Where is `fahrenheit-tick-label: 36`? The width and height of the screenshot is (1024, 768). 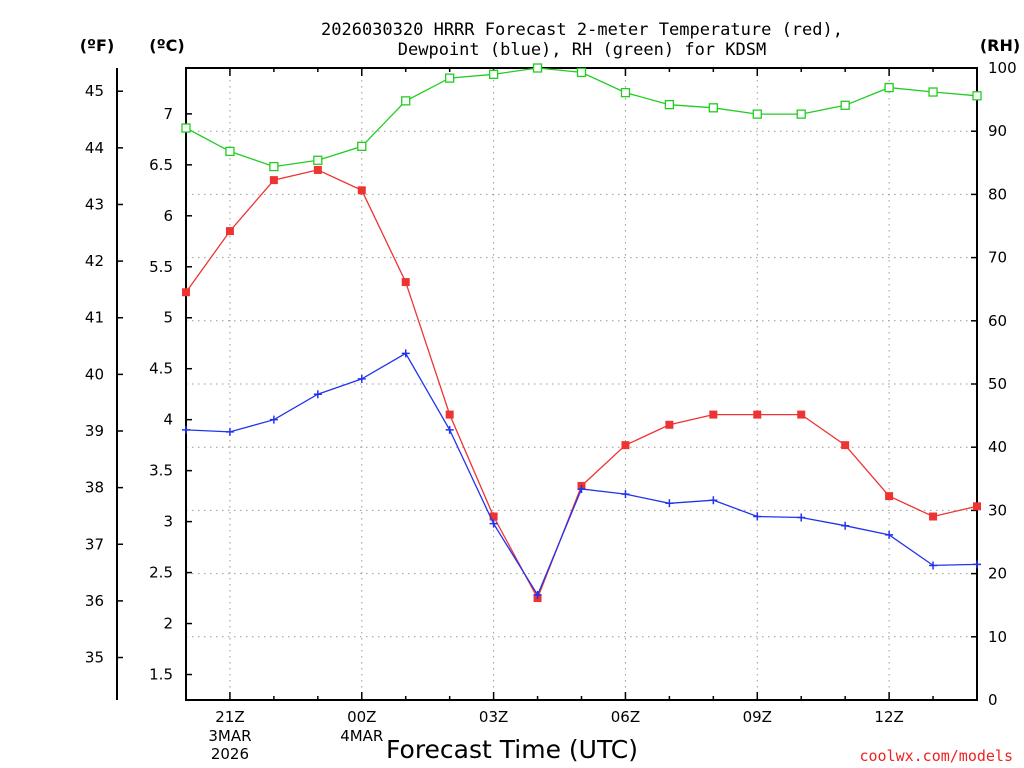 fahrenheit-tick-label: 36 is located at coordinates (94, 601).